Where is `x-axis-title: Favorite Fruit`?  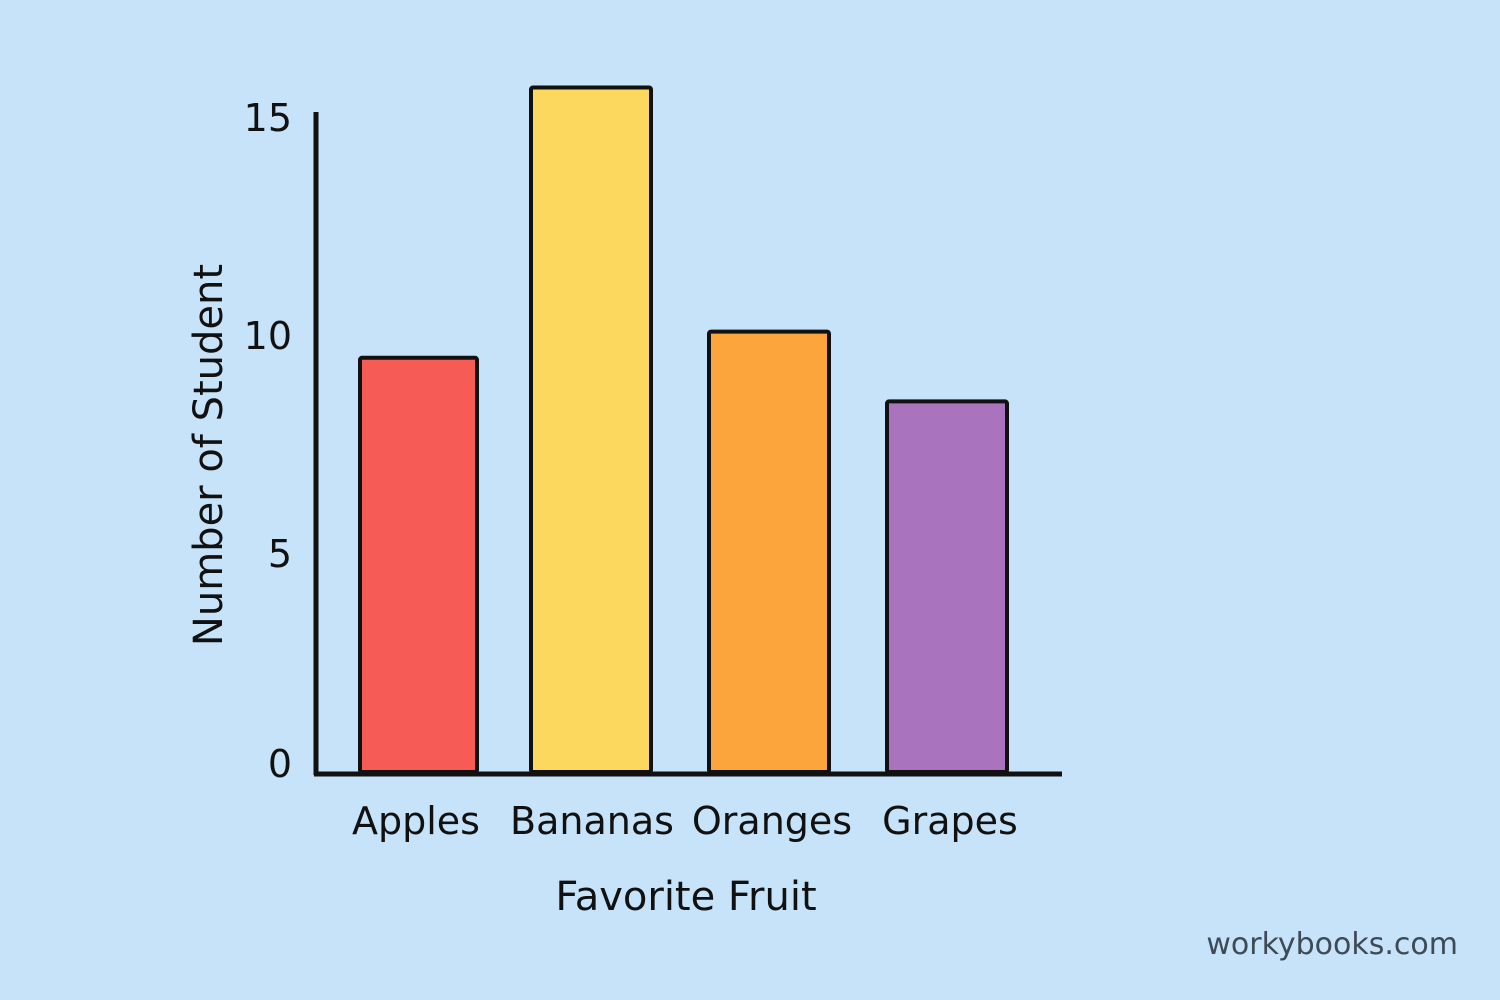 x-axis-title: Favorite Fruit is located at coordinates (685, 897).